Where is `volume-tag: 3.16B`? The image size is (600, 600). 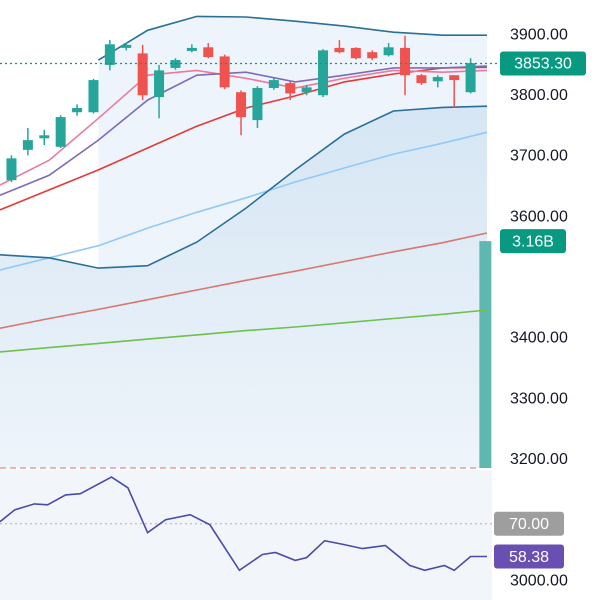 volume-tag: 3.16B is located at coordinates (533, 241).